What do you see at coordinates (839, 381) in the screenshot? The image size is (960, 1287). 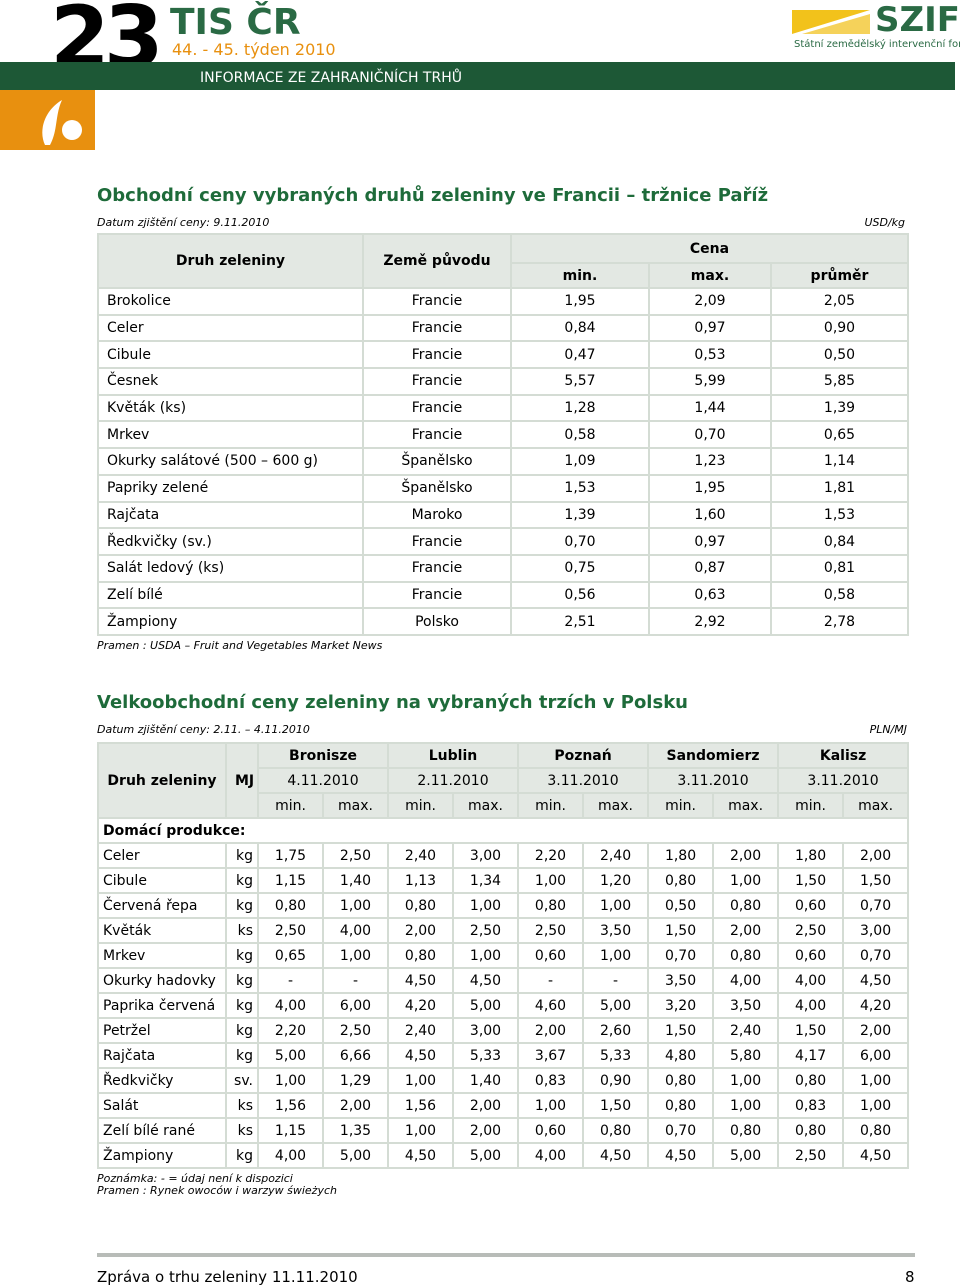 I see `cell: 5,85` at bounding box center [839, 381].